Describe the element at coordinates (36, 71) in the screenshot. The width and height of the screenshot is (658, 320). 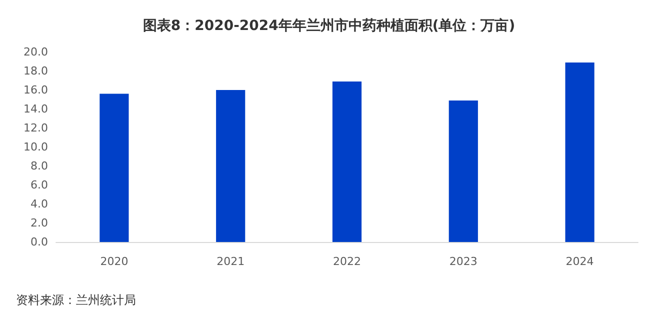
I see `y-tick-label: 18.0` at that location.